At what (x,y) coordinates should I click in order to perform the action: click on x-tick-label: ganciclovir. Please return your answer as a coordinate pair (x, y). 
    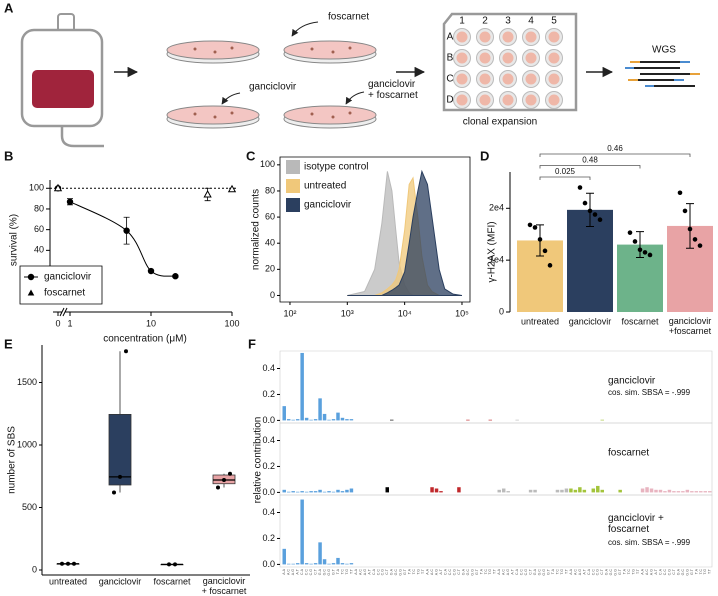
    Looking at the image, I should click on (590, 321).